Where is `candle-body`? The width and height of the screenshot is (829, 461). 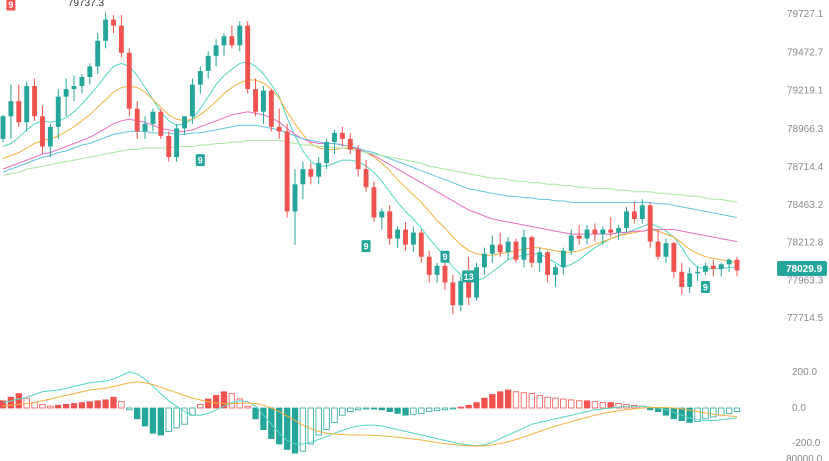
candle-body is located at coordinates (548, 263).